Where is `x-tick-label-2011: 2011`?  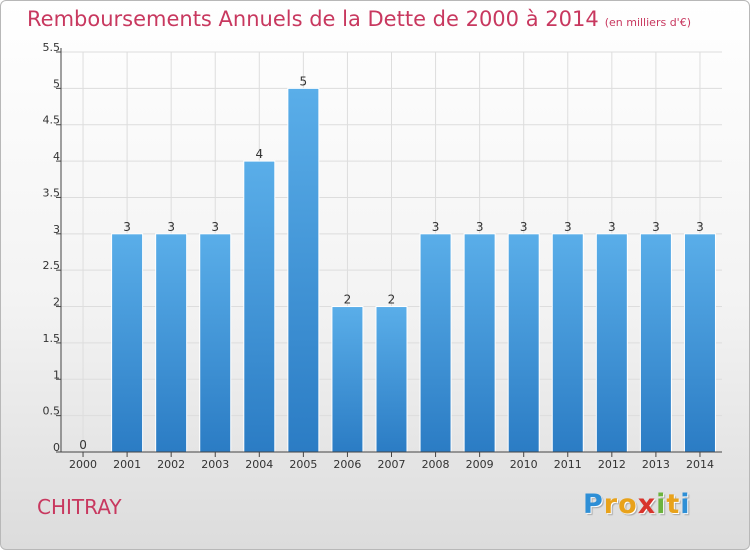 x-tick-label-2011: 2011 is located at coordinates (568, 464).